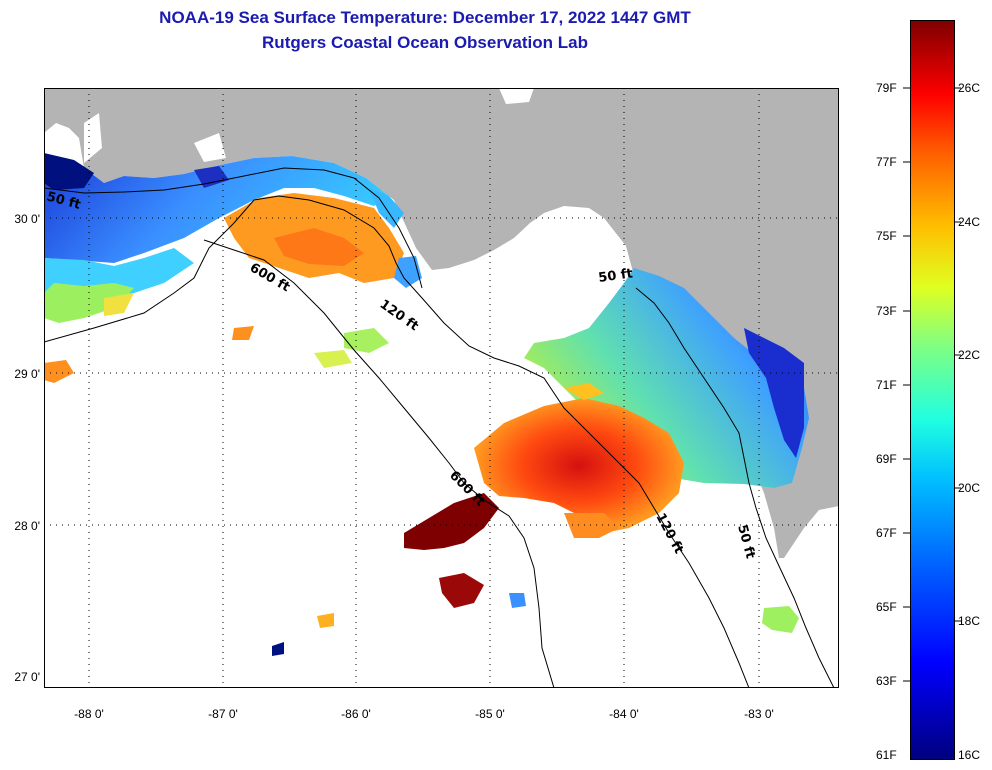  What do you see at coordinates (886, 681) in the screenshot?
I see `colorbar-f-label: 63F` at bounding box center [886, 681].